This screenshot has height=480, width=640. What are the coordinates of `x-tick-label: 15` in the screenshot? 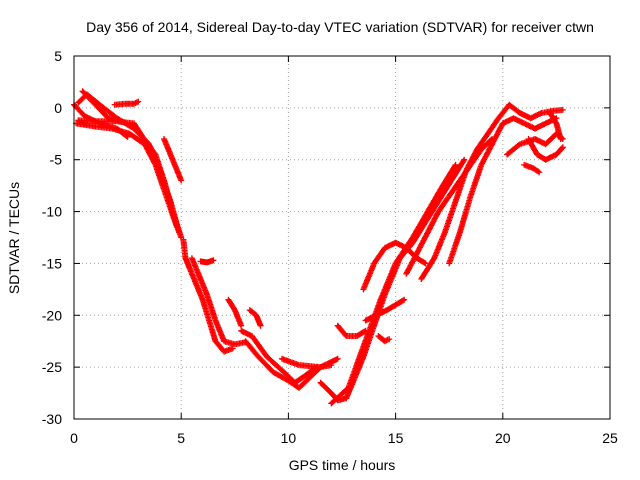 It's located at (396, 438).